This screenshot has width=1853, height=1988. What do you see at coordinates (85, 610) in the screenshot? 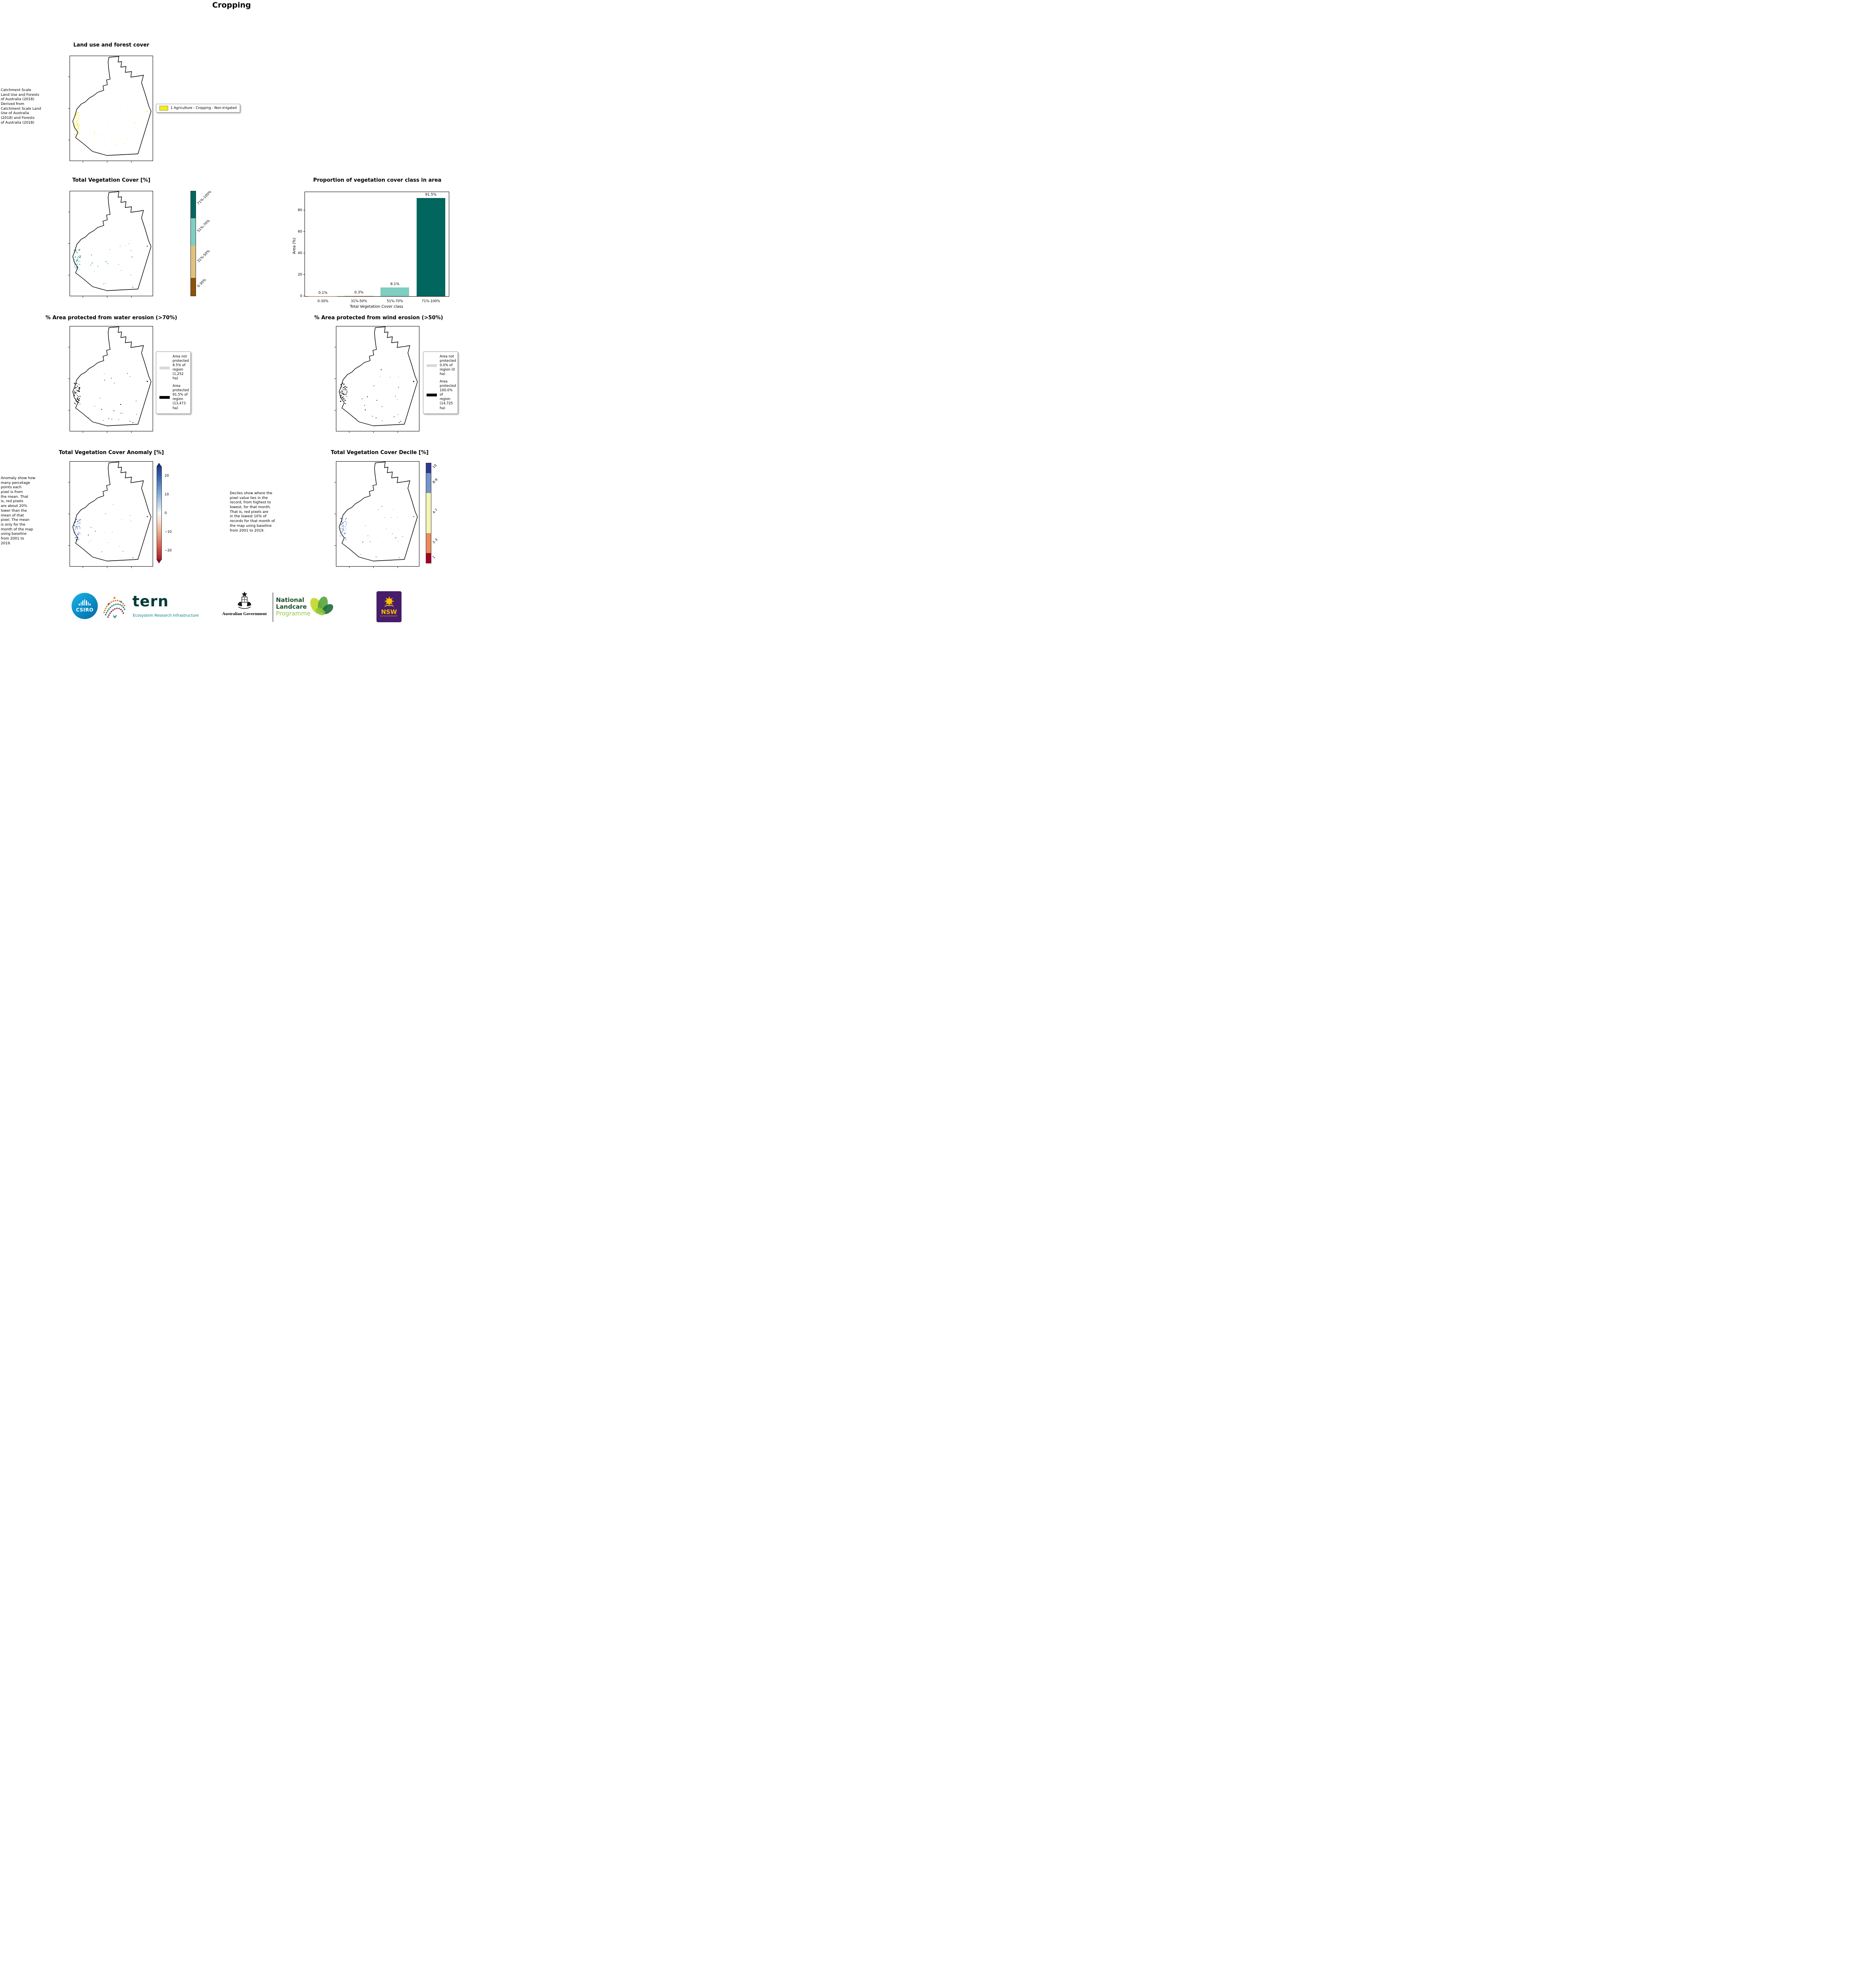
I see `csiro-wordmark: CSIRO` at bounding box center [85, 610].